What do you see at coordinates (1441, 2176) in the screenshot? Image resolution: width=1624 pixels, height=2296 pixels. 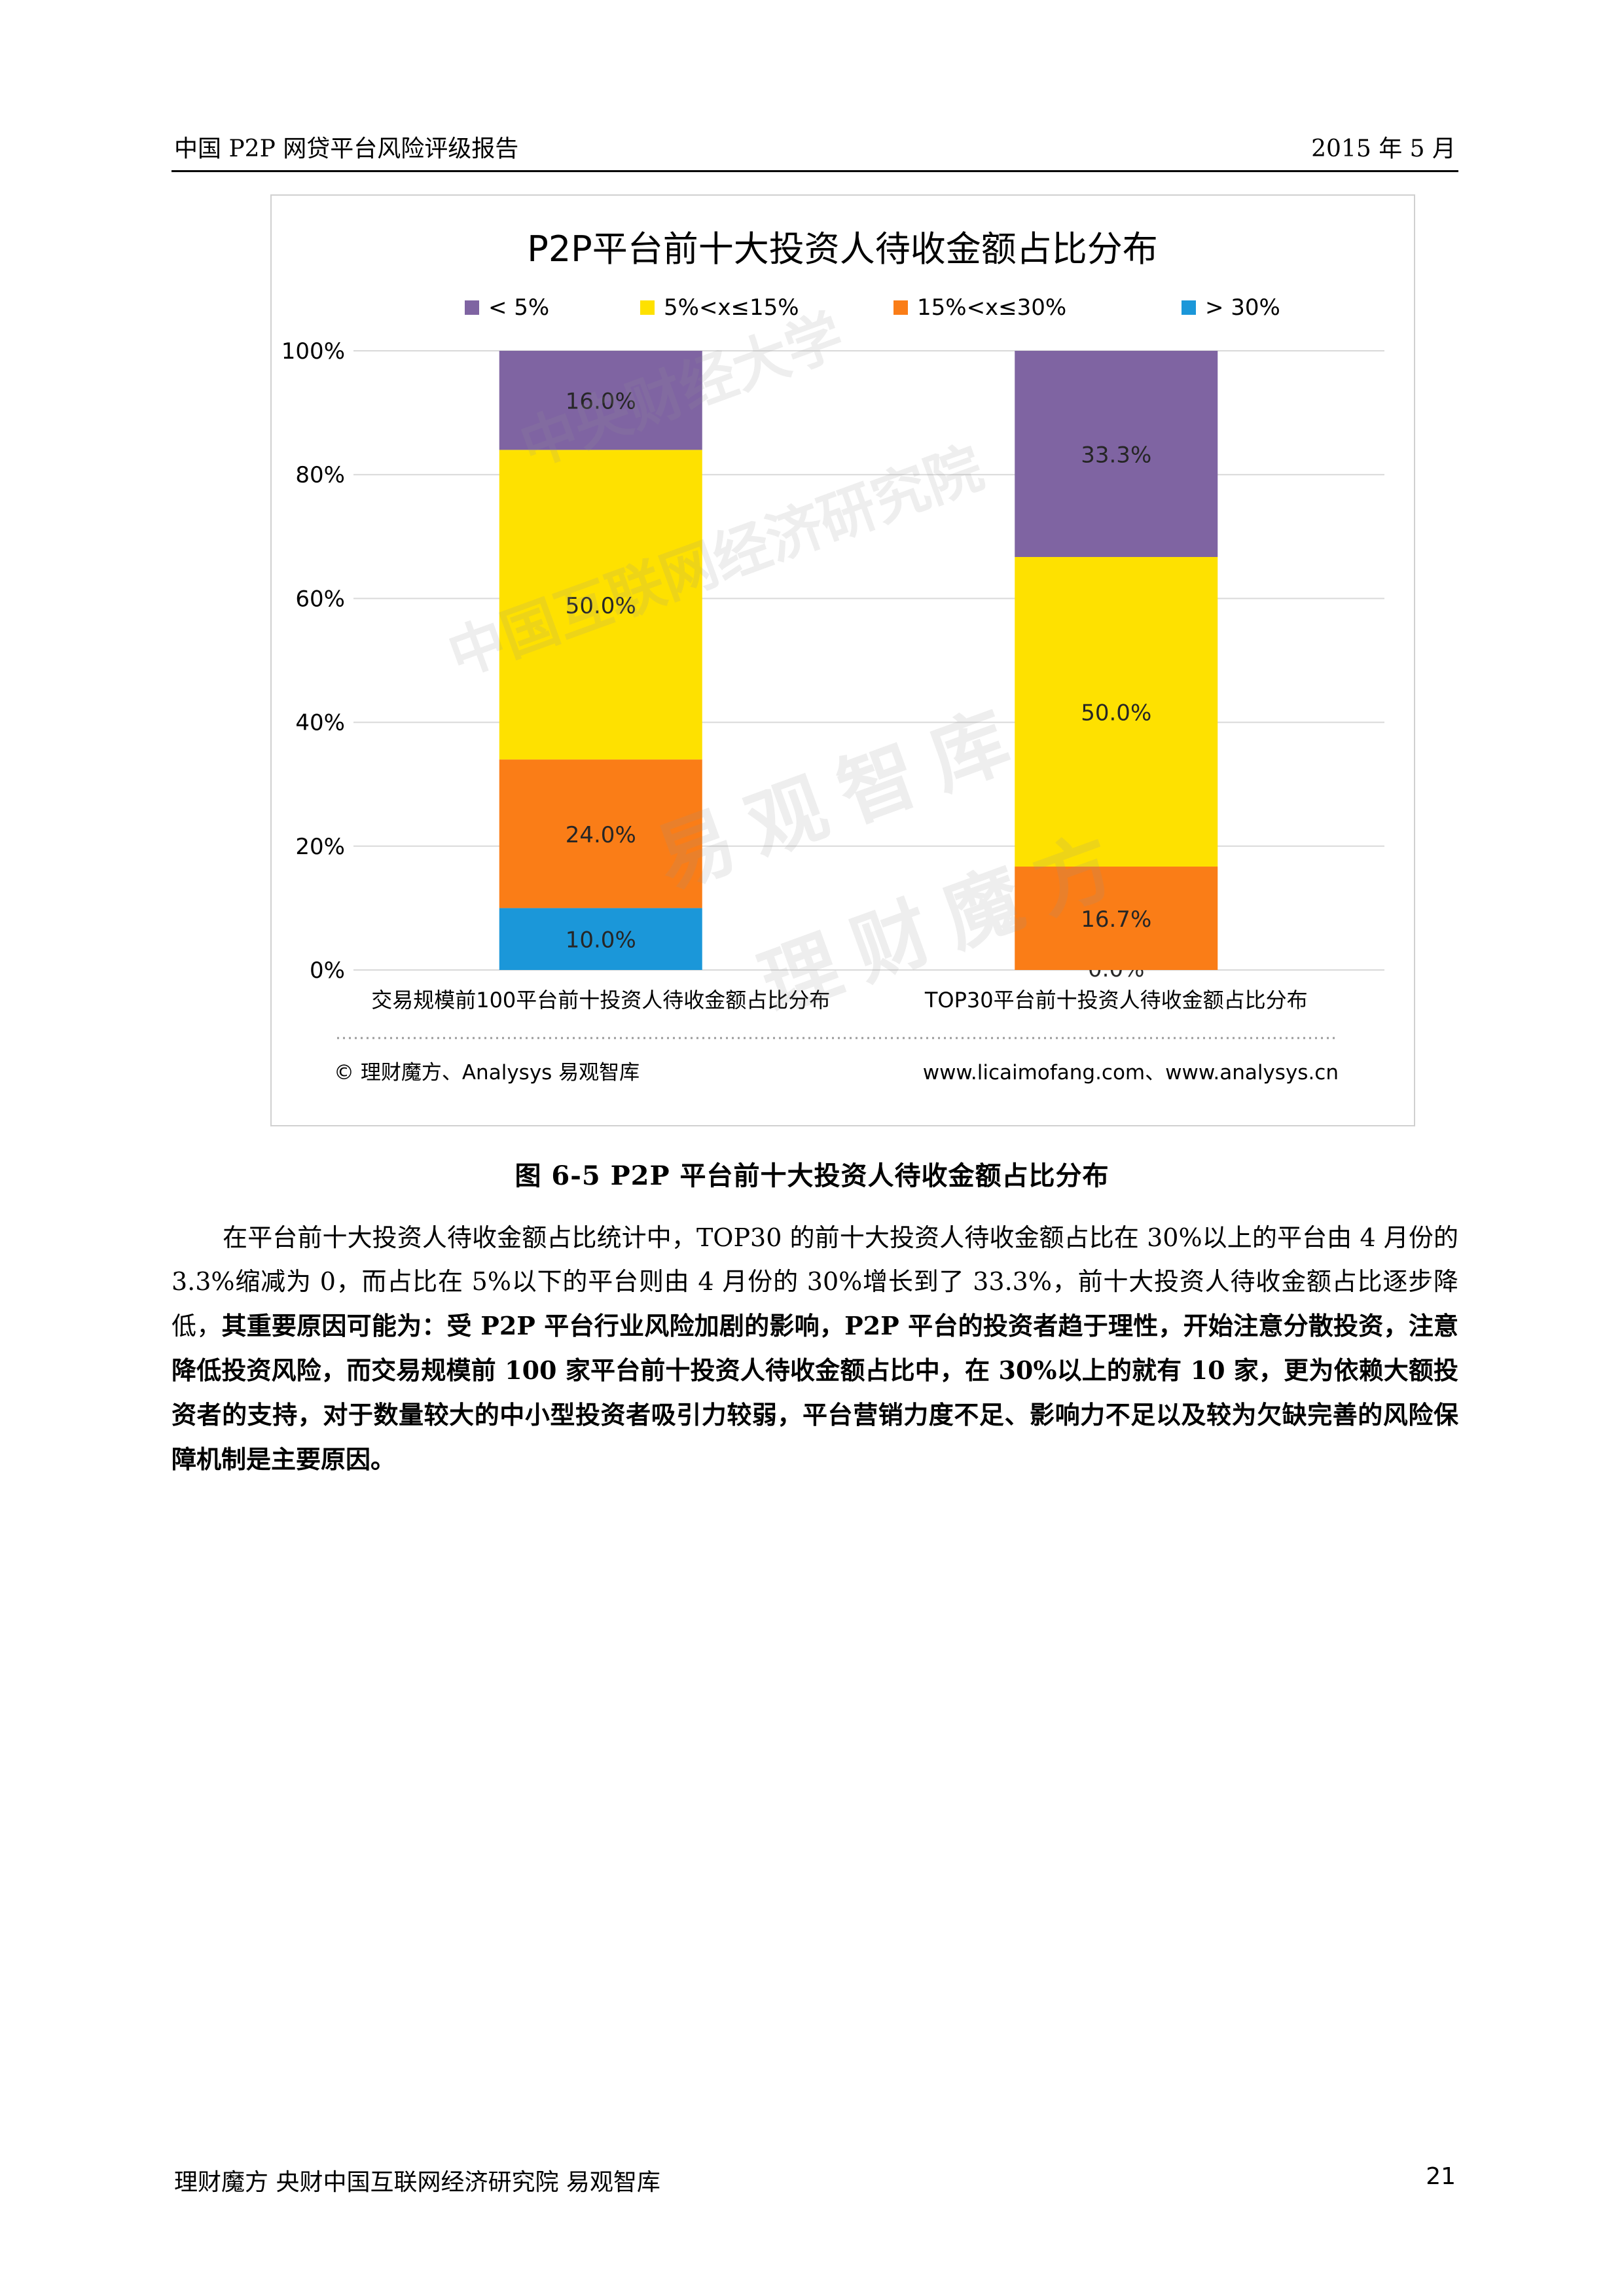 I see `page-number: 21` at bounding box center [1441, 2176].